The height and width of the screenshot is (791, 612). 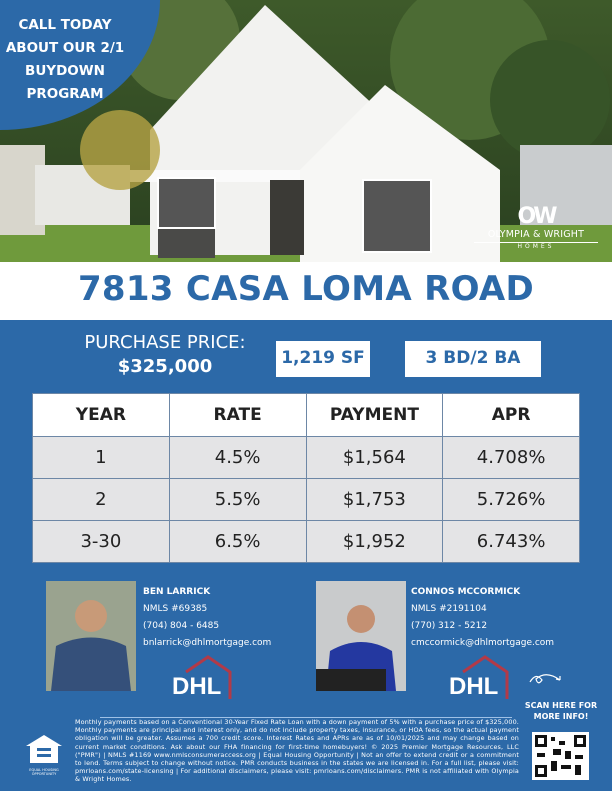 What do you see at coordinates (65, 94) in the screenshot?
I see `promo-line: PROGRAM` at bounding box center [65, 94].